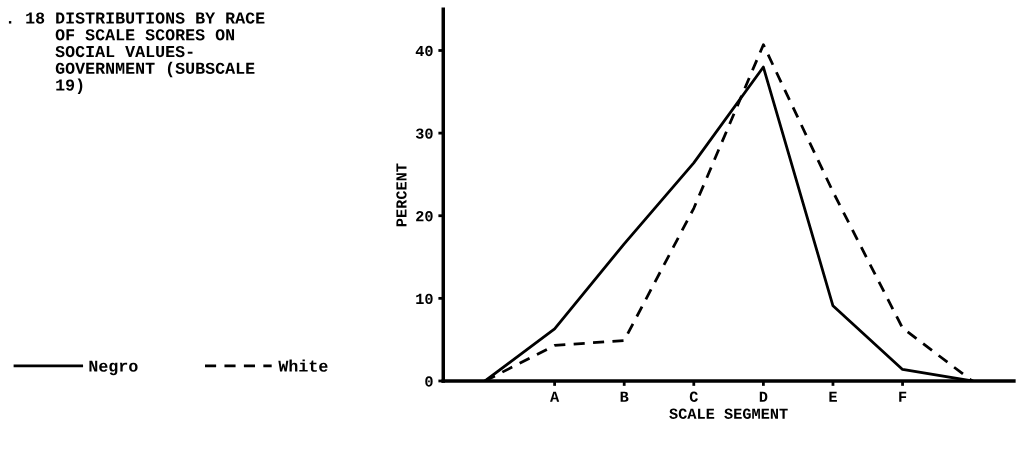 Image resolution: width=1019 pixels, height=459 pixels. I want to click on x-tick-label: F, so click(903, 396).